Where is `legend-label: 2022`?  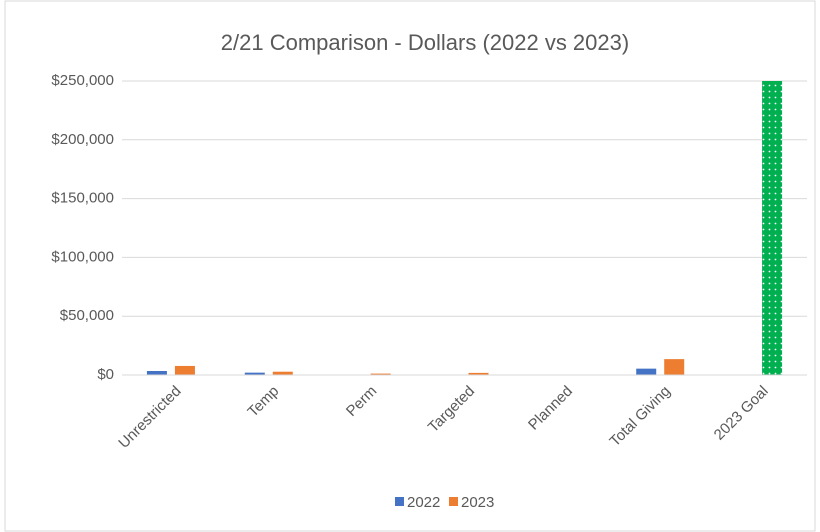
legend-label: 2022 is located at coordinates (423, 502).